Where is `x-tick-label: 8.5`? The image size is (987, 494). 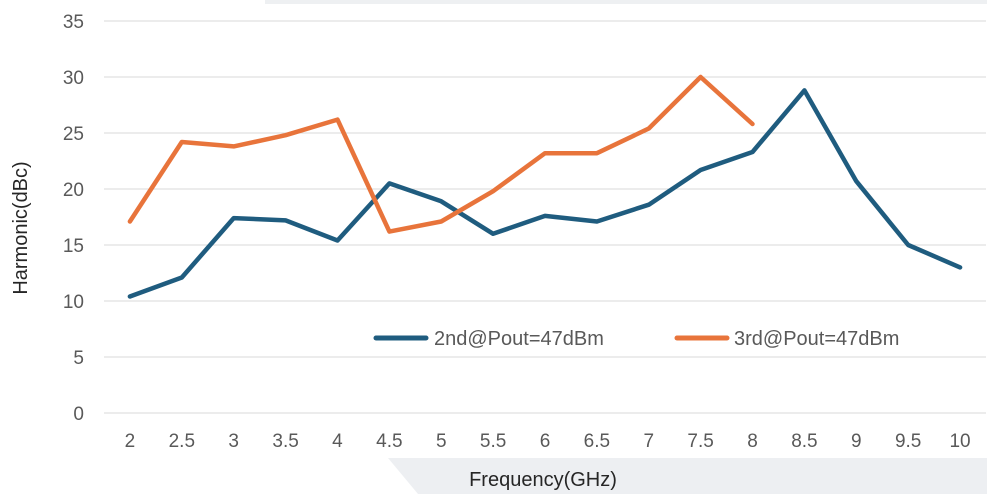
x-tick-label: 8.5 is located at coordinates (804, 441).